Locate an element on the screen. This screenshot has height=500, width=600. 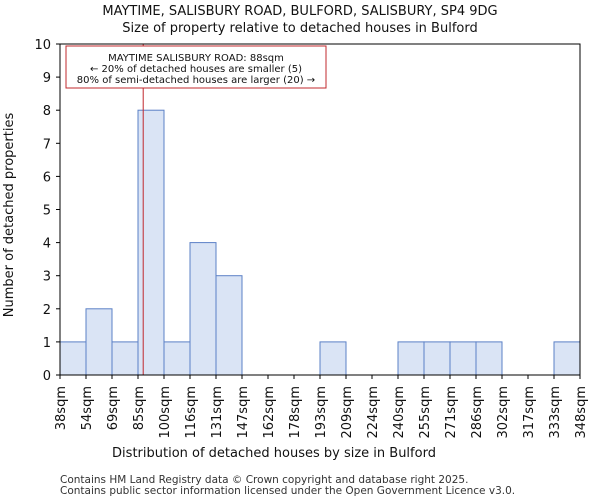
annotation-line-1: MAYTIME SALISBURY ROAD: 88sqm is located at coordinates (196, 58).